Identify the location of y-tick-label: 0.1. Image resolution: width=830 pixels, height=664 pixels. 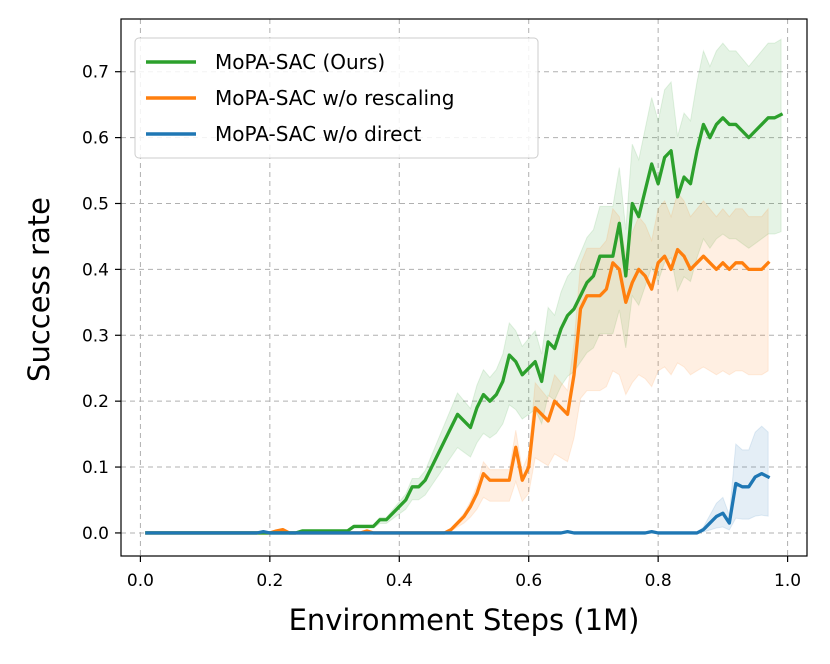
(95, 468).